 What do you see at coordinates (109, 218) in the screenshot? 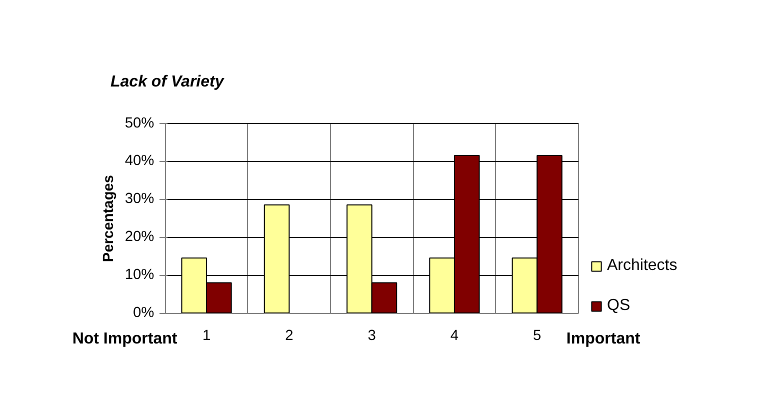
I see `y-axis-title: Percentages` at bounding box center [109, 218].